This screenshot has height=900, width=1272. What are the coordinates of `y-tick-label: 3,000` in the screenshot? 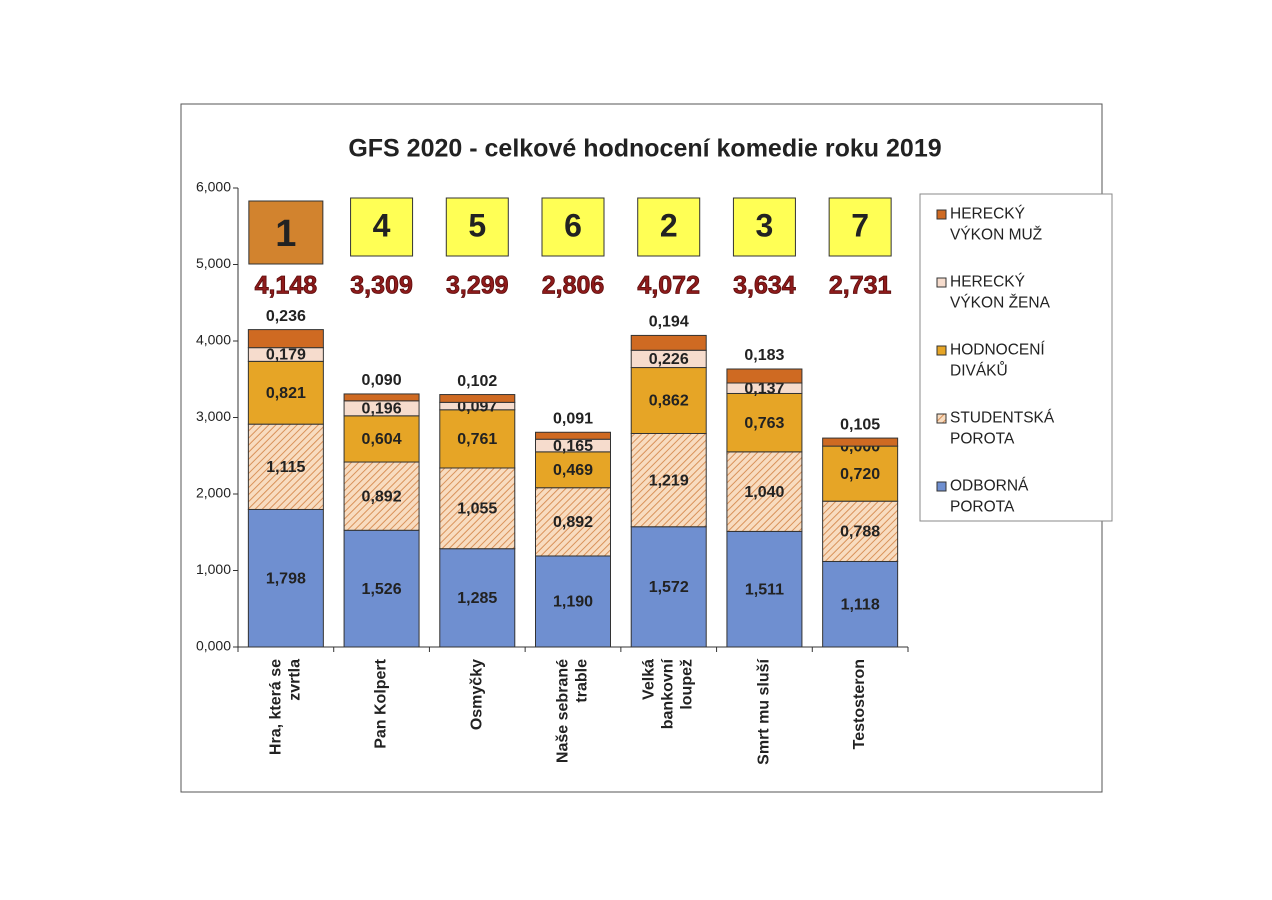 It's located at (213, 416).